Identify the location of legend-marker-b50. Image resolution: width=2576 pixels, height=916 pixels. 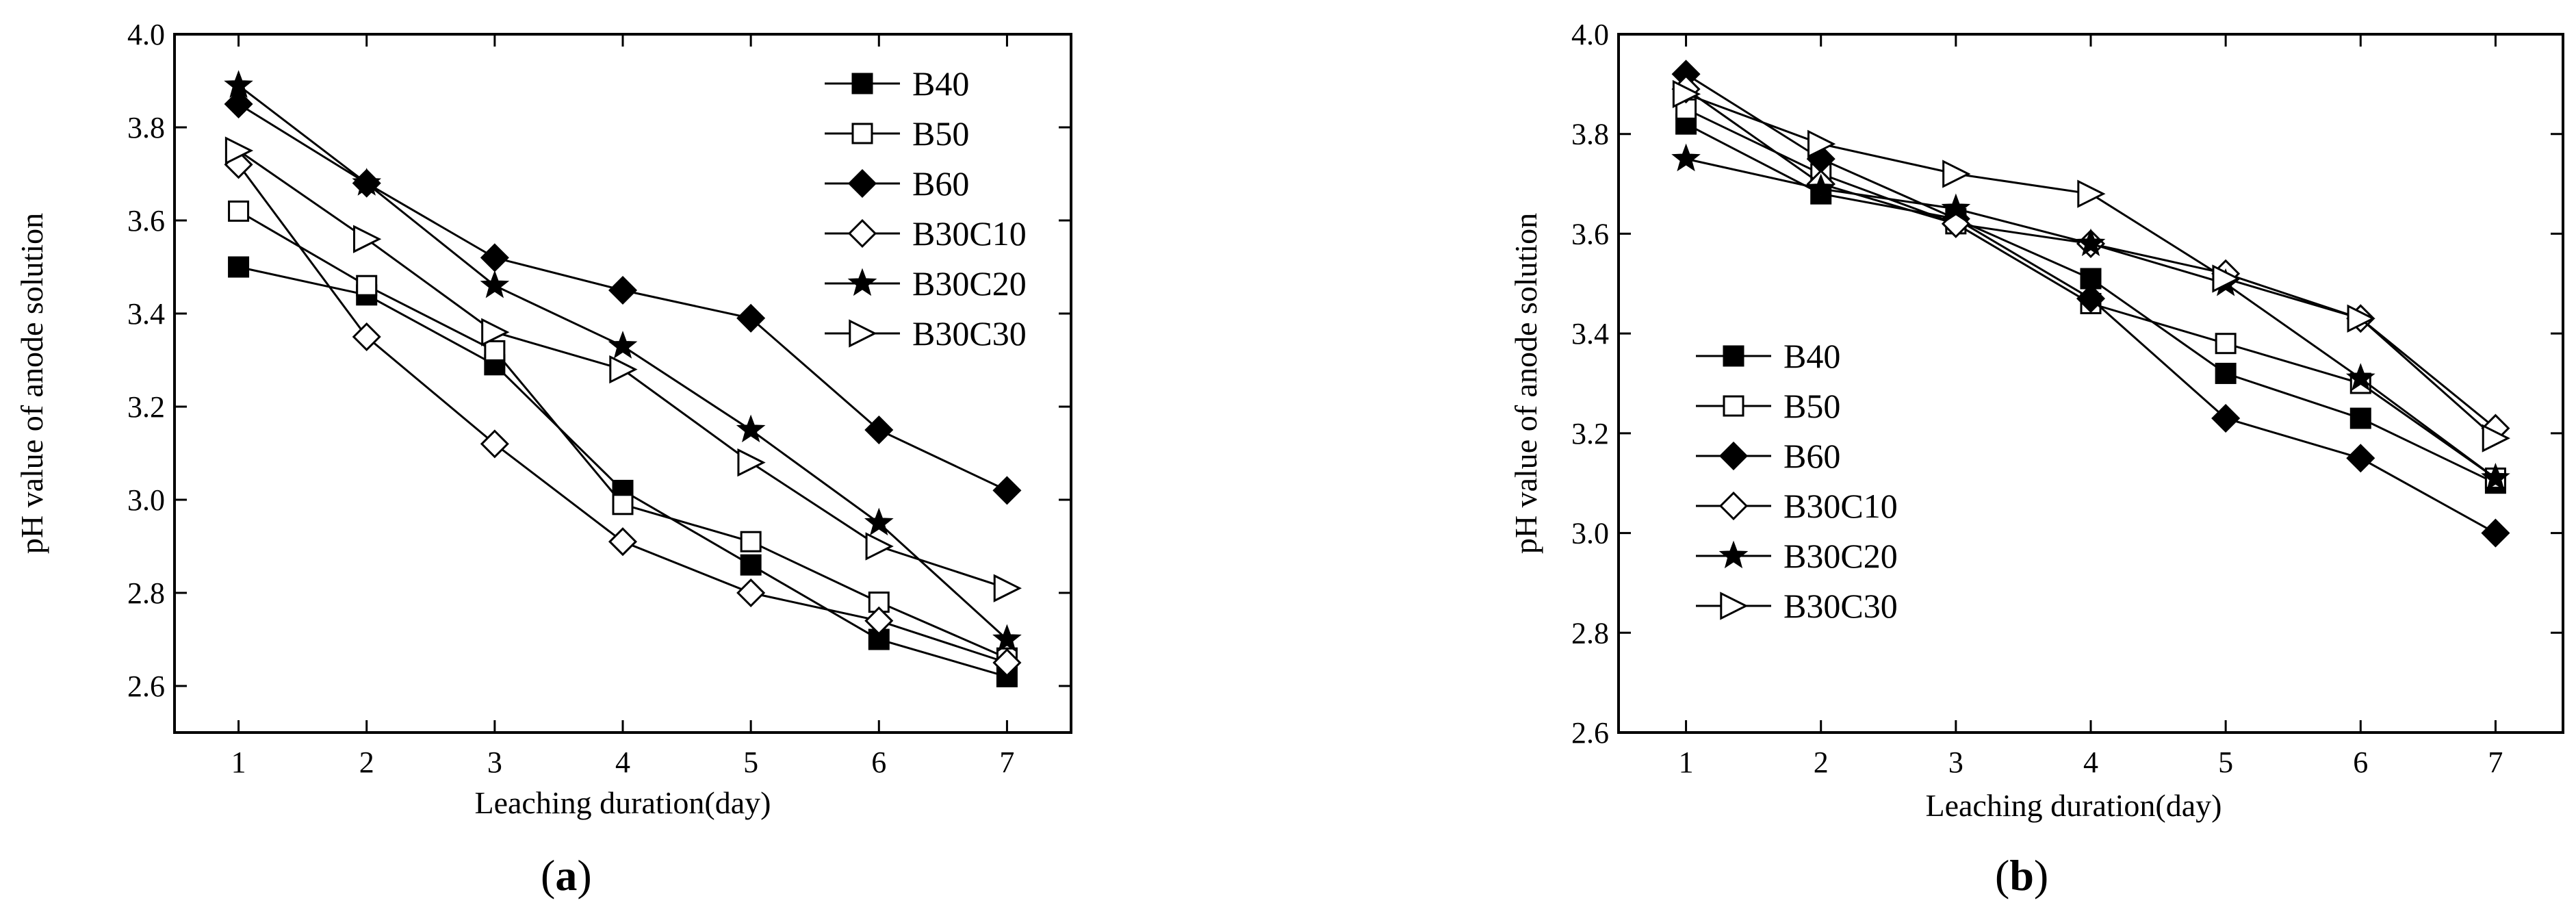
(862, 133).